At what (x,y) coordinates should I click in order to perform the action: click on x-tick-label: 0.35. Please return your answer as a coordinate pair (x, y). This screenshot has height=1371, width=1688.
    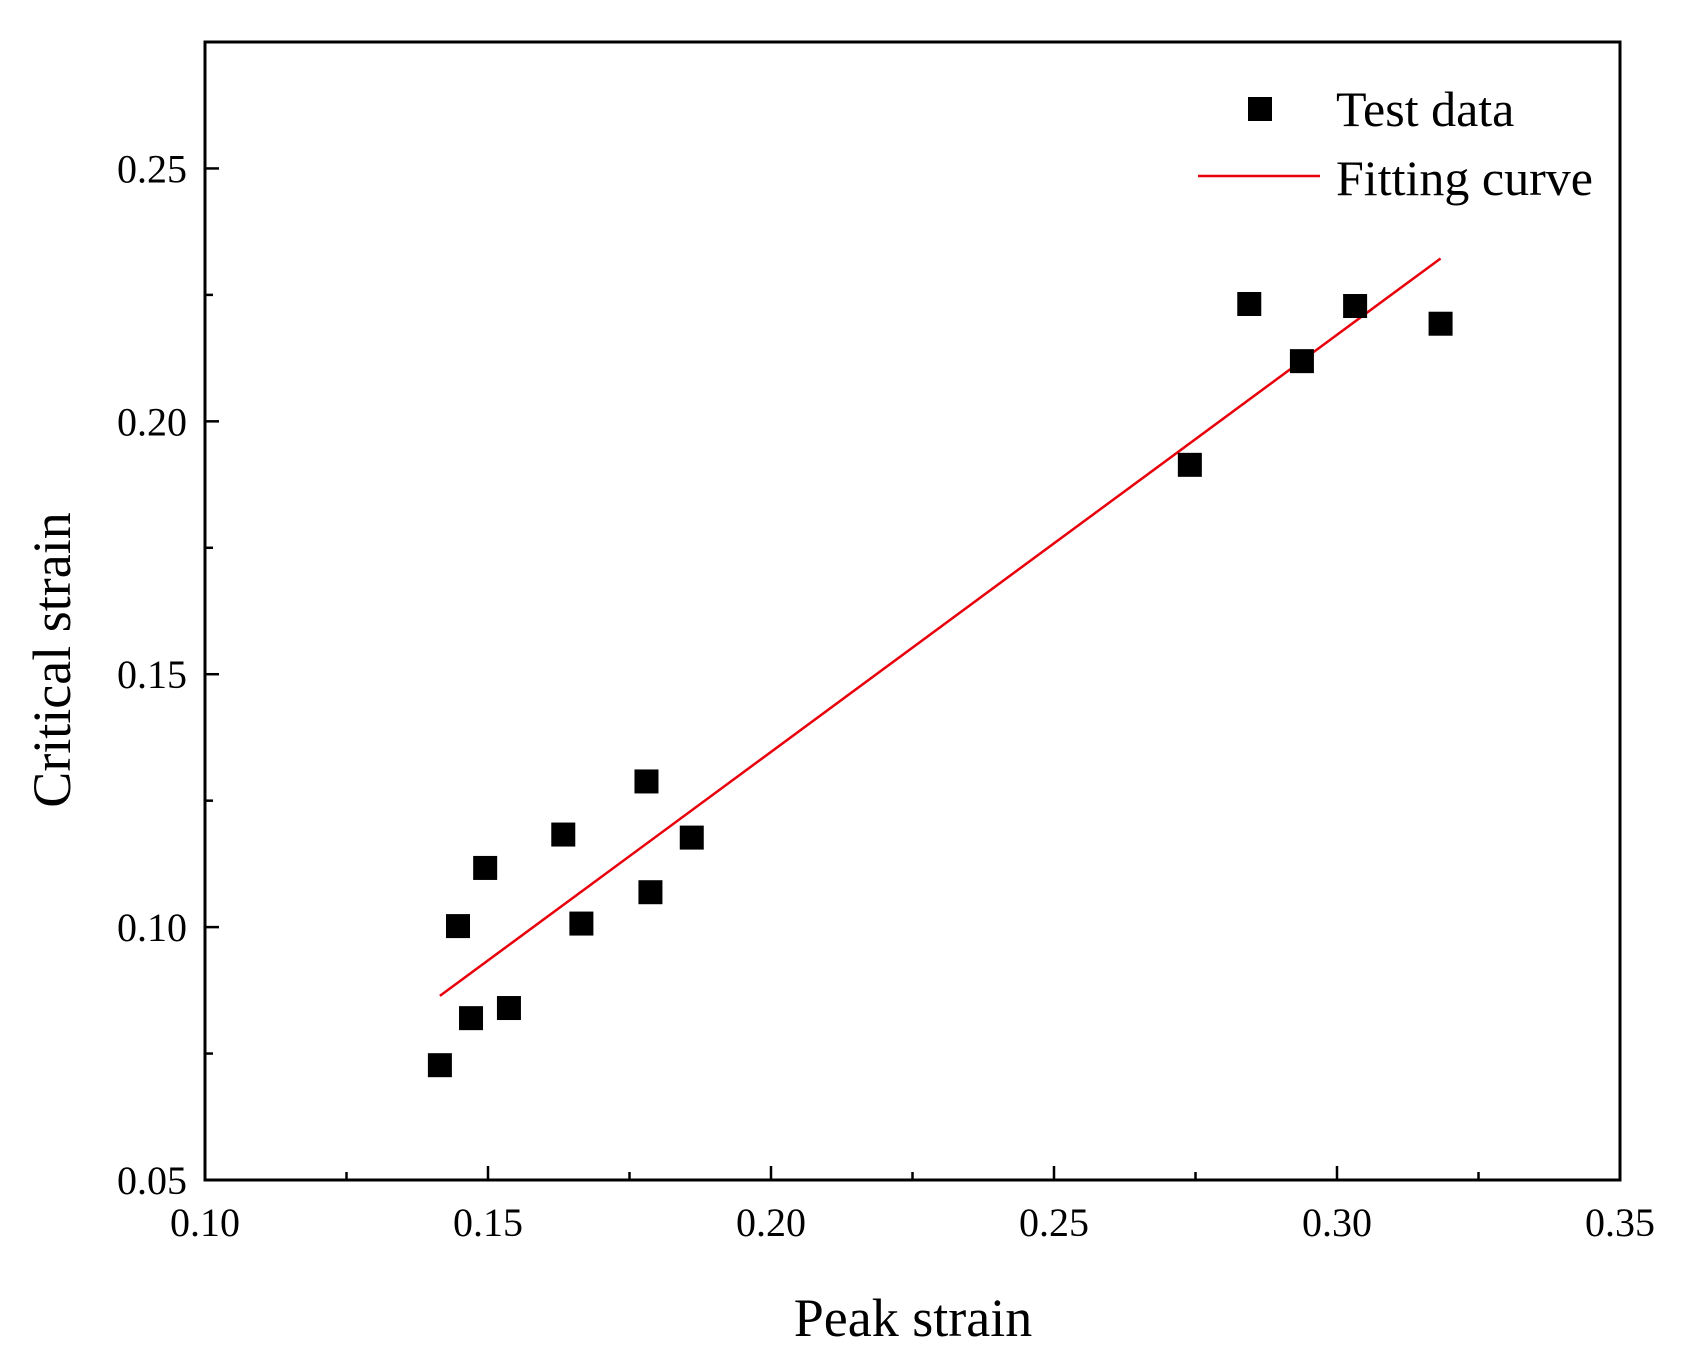
    Looking at the image, I should click on (1620, 1222).